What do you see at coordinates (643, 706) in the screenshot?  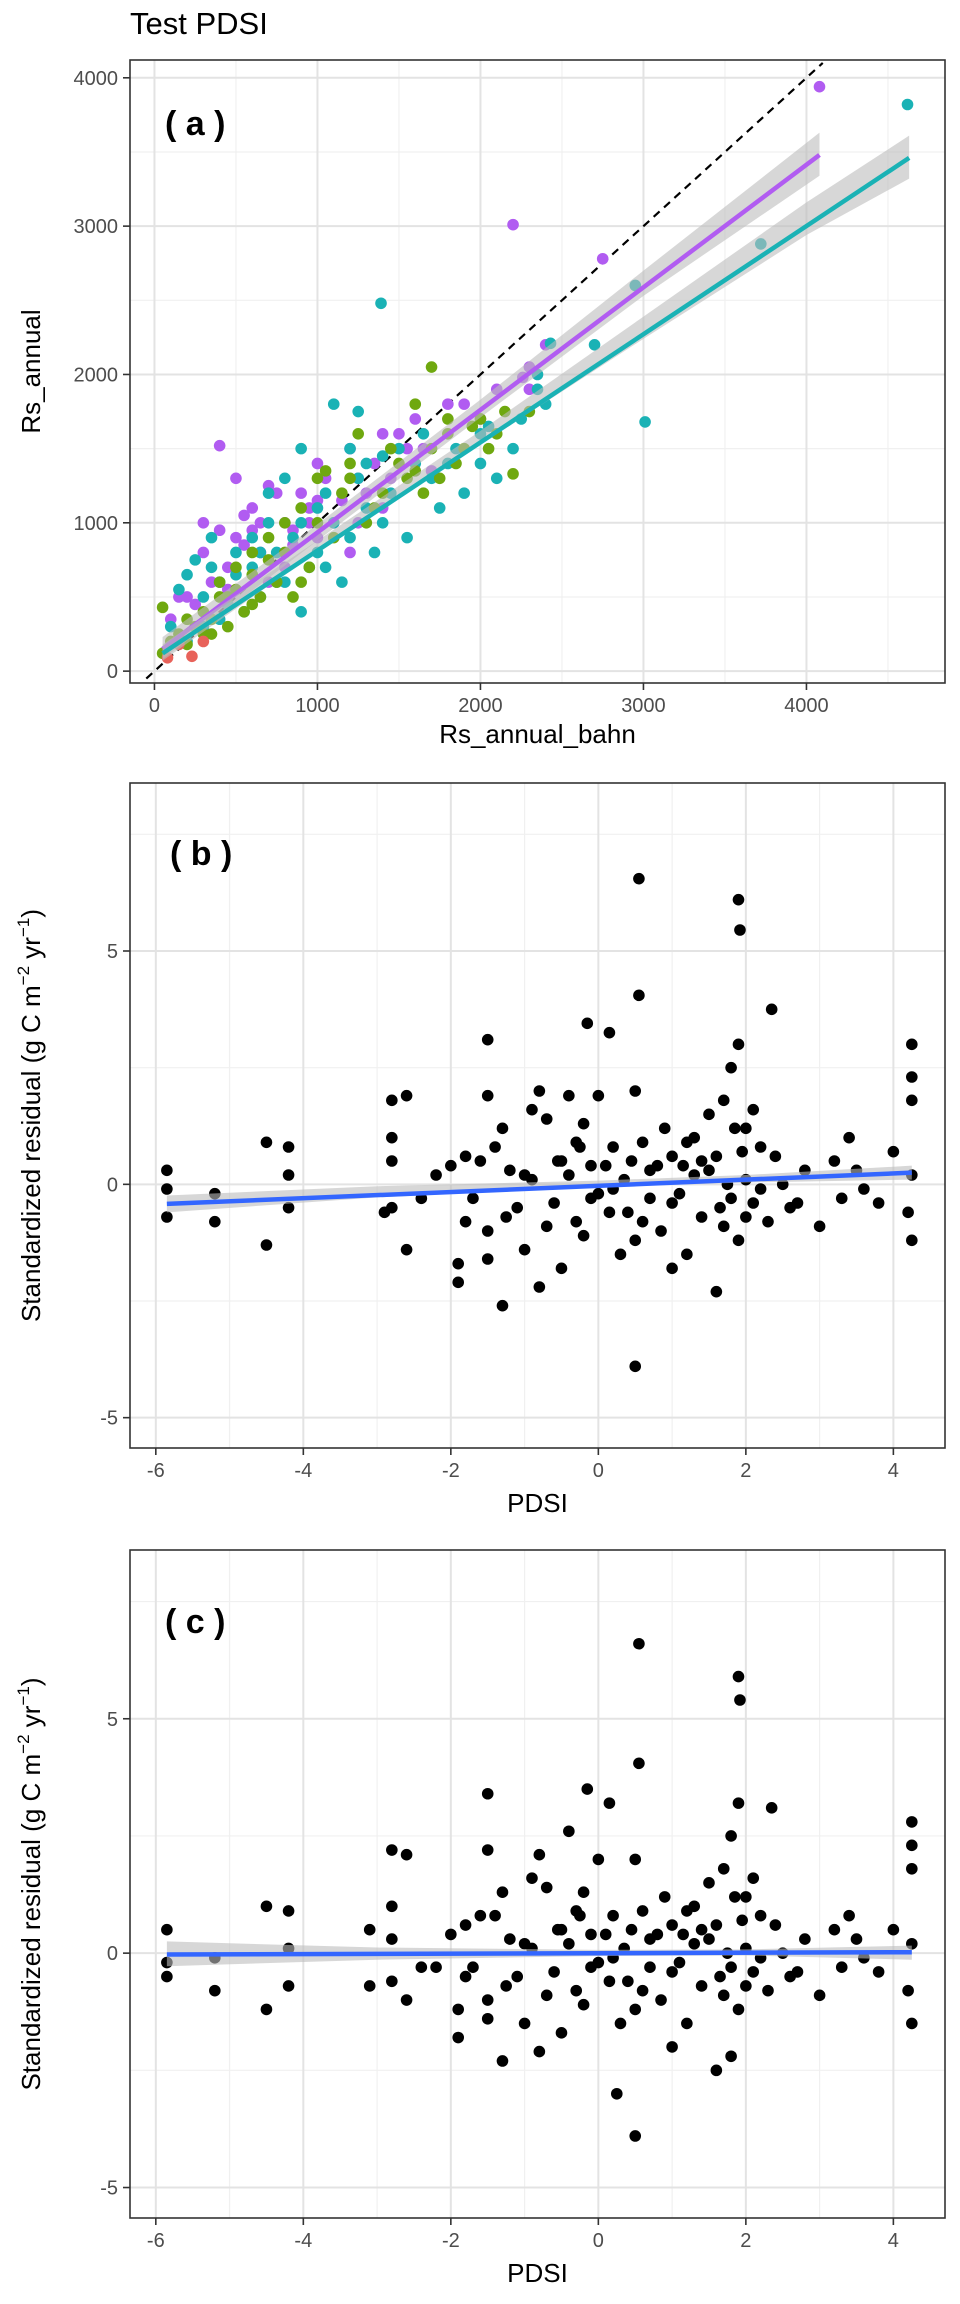 I see `x-tick-label: 3000` at bounding box center [643, 706].